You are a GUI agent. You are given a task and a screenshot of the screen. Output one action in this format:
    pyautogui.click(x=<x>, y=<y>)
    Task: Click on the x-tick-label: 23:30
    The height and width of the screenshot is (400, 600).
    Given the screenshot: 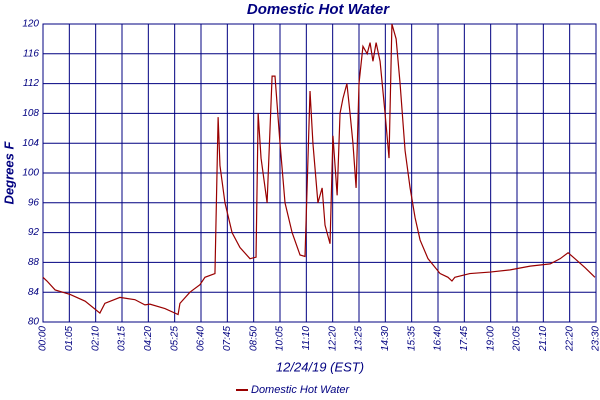 What is the action you would take?
    pyautogui.click(x=595, y=339)
    